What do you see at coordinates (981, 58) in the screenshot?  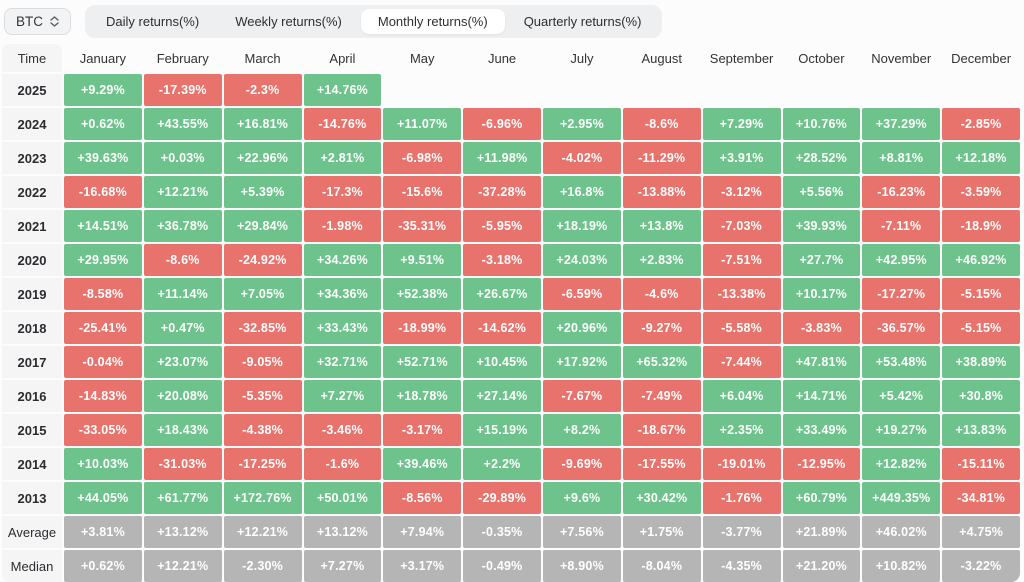 I see `column-header-december: December` at bounding box center [981, 58].